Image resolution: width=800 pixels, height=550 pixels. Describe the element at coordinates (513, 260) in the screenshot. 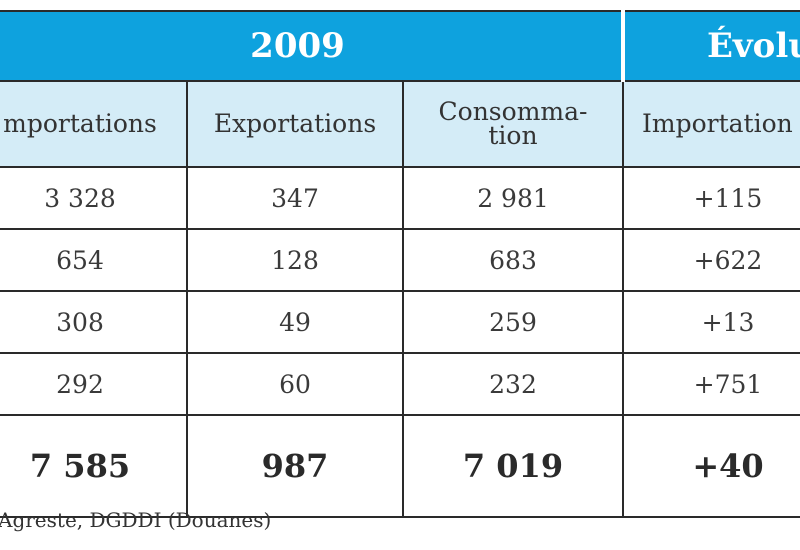

I see `cell-consommation: 683` at that location.